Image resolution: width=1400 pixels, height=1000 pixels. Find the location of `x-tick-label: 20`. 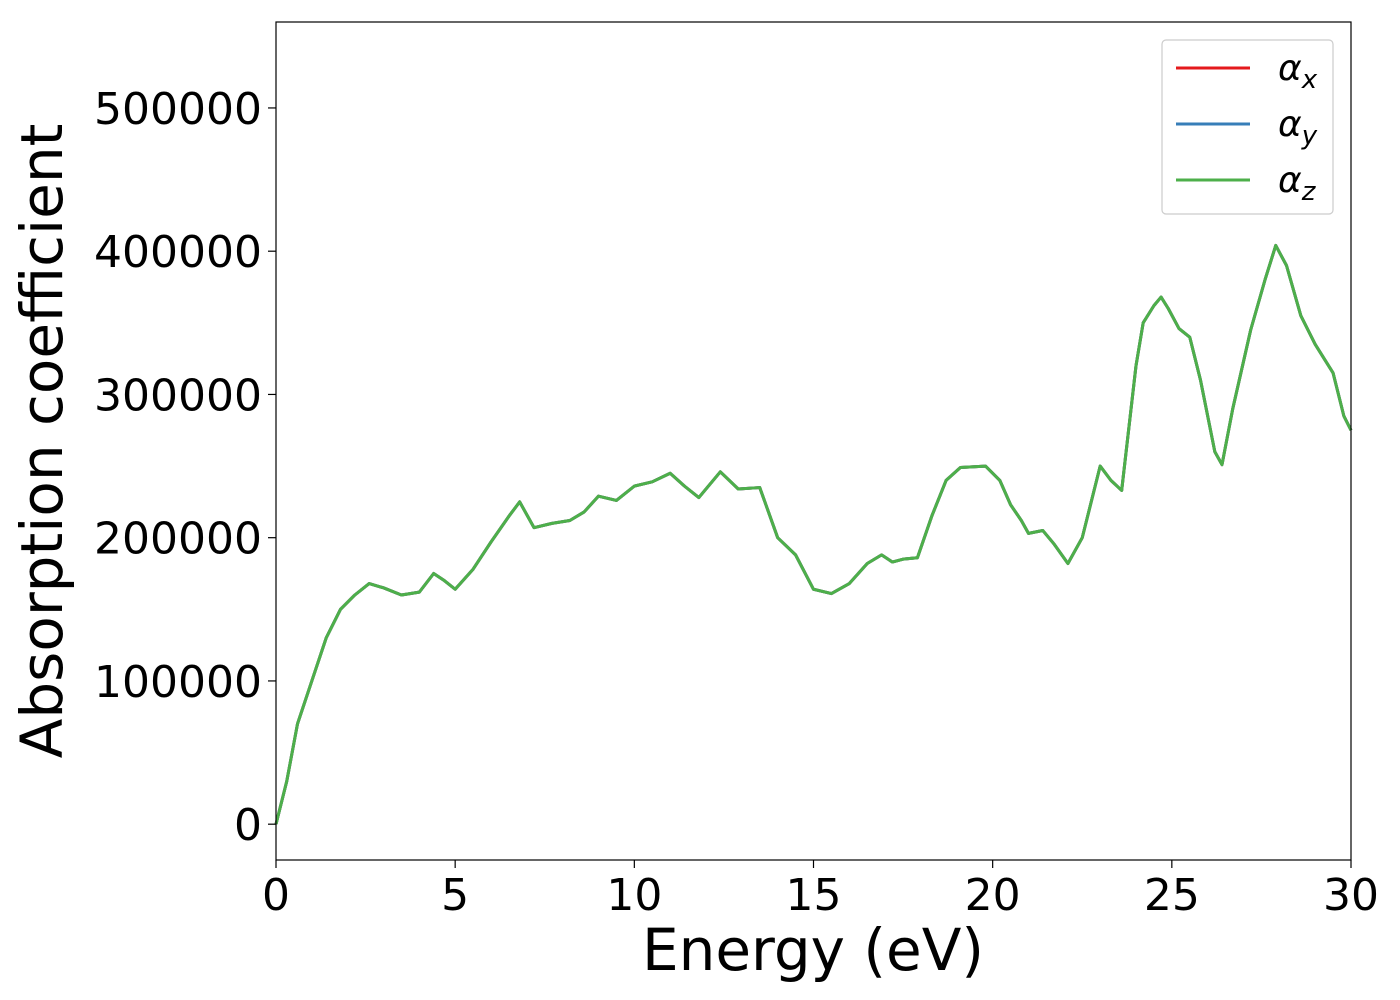

x-tick-label: 20 is located at coordinates (993, 895).